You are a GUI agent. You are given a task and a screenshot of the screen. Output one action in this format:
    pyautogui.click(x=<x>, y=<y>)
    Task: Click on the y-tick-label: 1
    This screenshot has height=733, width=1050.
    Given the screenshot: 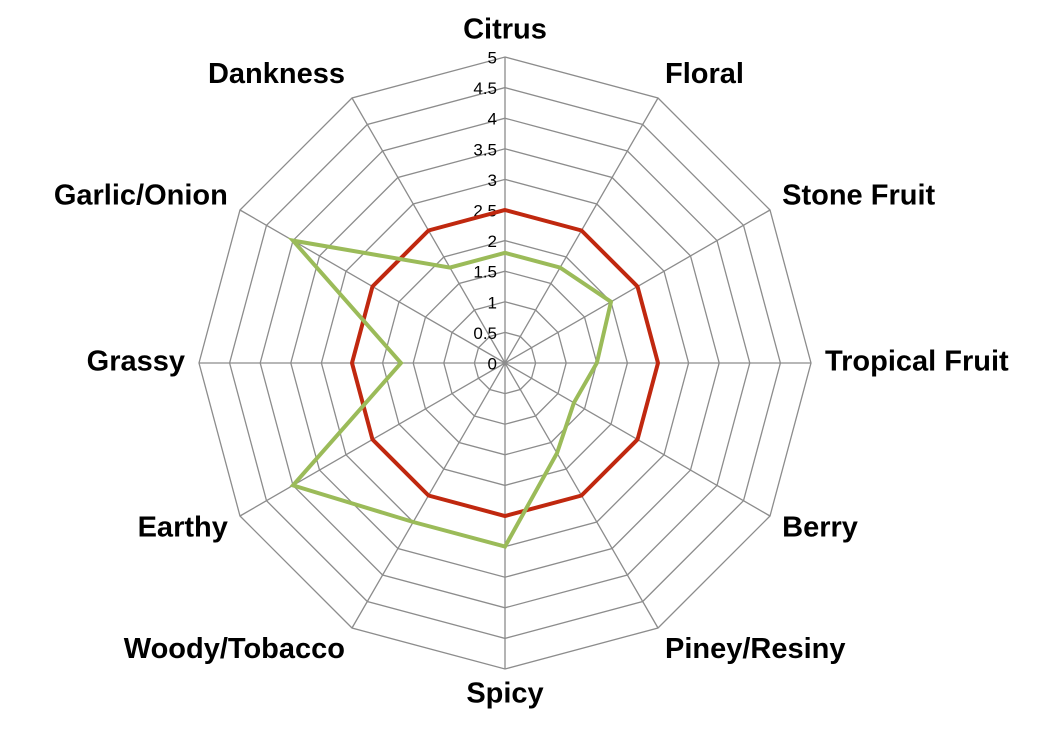 What is the action you would take?
    pyautogui.click(x=492, y=302)
    